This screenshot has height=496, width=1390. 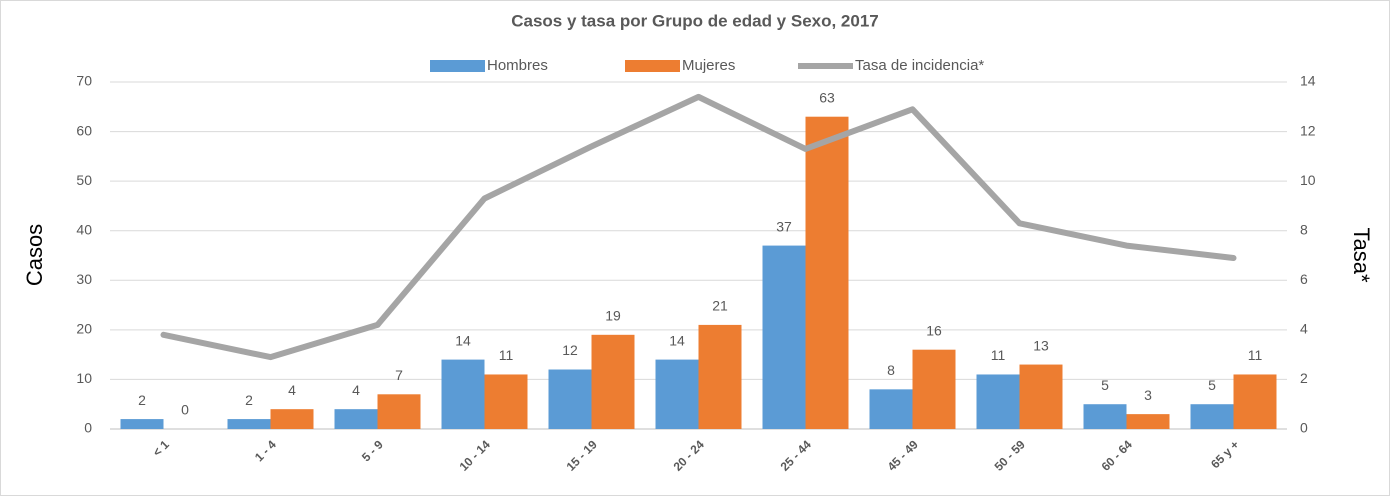 What do you see at coordinates (1304, 329) in the screenshot?
I see `y2-tick-label: 4` at bounding box center [1304, 329].